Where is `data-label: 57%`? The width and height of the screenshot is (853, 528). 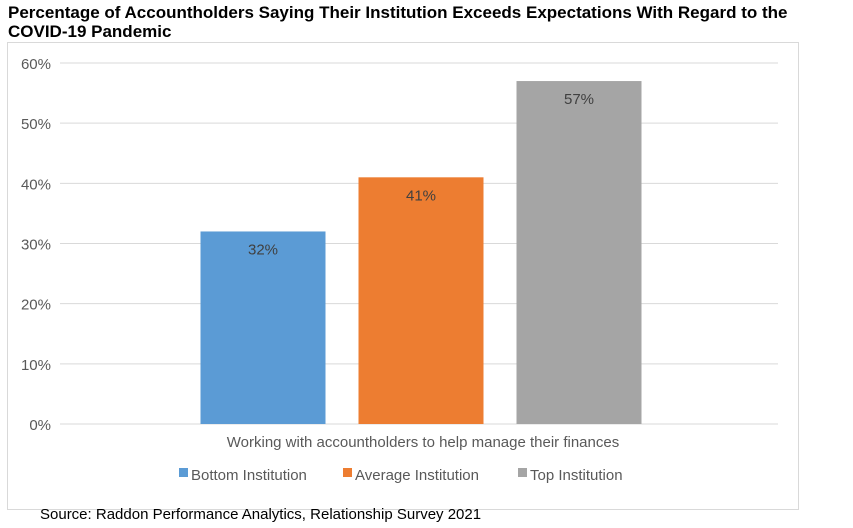 data-label: 57% is located at coordinates (579, 99).